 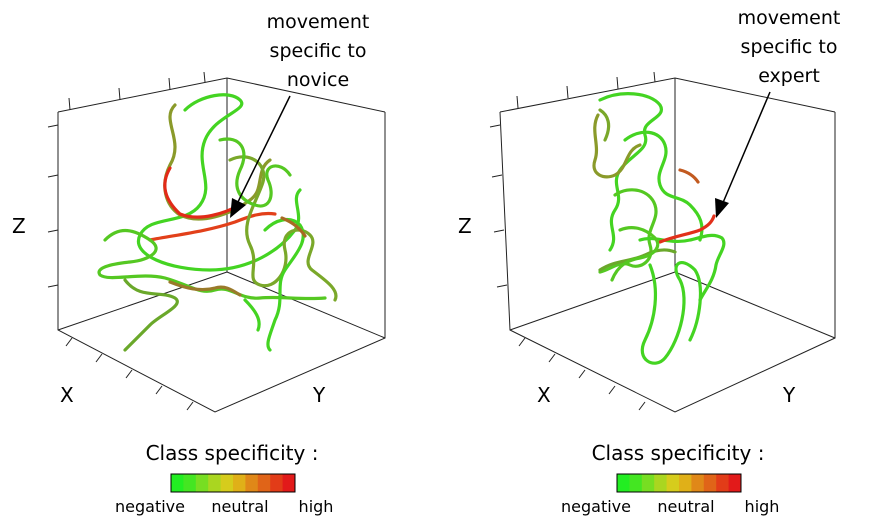 I want to click on novice-annotation-line-1: movement, so click(x=318, y=22).